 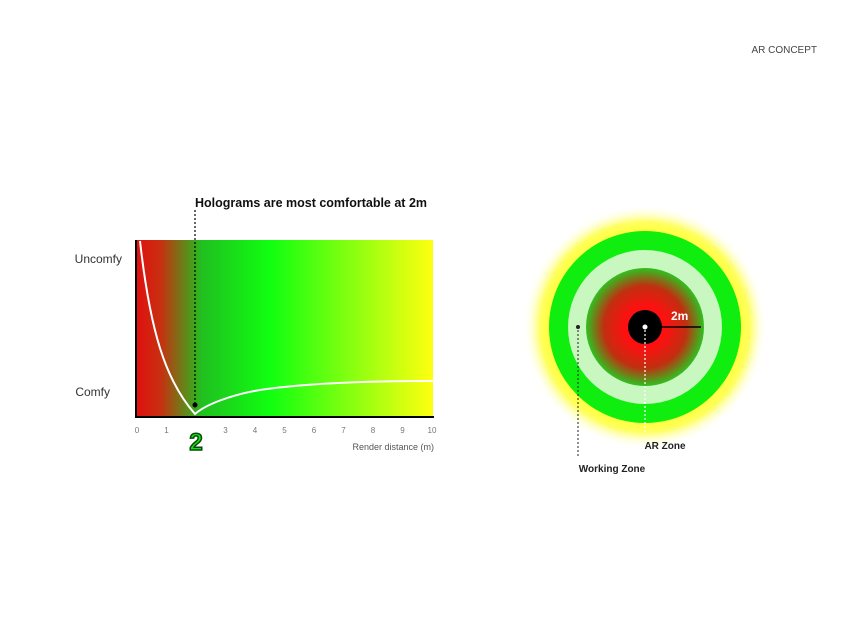 I want to click on x-tick-label: 5, so click(x=284, y=430).